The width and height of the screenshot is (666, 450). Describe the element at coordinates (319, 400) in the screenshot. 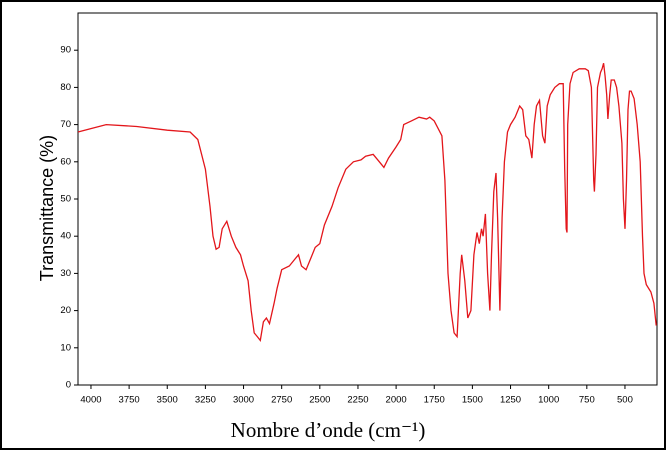

I see `x-tick-label: 2500` at that location.